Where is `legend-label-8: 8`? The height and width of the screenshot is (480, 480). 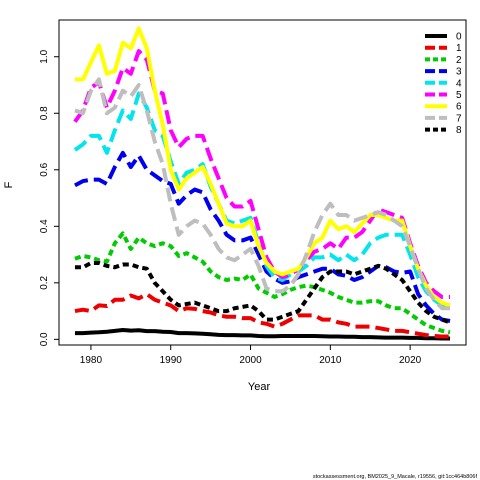 legend-label-8: 8 is located at coordinates (459, 130).